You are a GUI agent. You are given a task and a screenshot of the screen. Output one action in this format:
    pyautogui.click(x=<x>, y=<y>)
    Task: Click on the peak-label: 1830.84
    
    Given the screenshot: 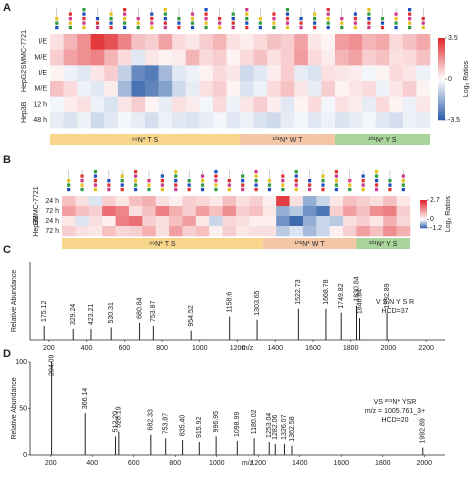 What is the action you would take?
    pyautogui.click(x=356, y=288)
    